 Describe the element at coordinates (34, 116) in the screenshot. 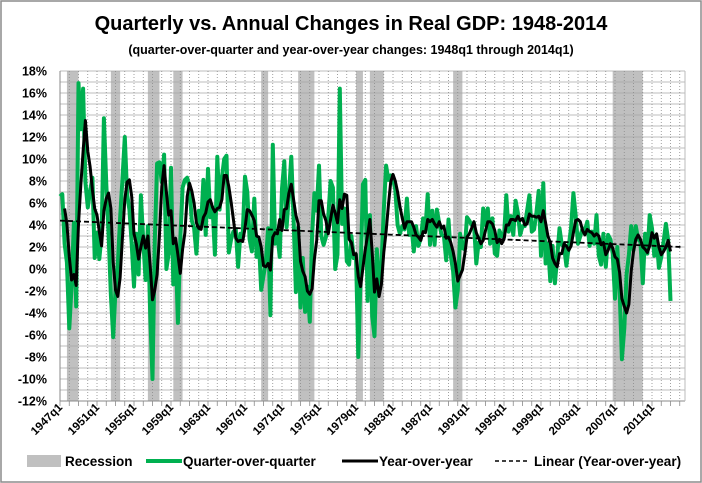

I see `y-tick-label: 14%` at that location.